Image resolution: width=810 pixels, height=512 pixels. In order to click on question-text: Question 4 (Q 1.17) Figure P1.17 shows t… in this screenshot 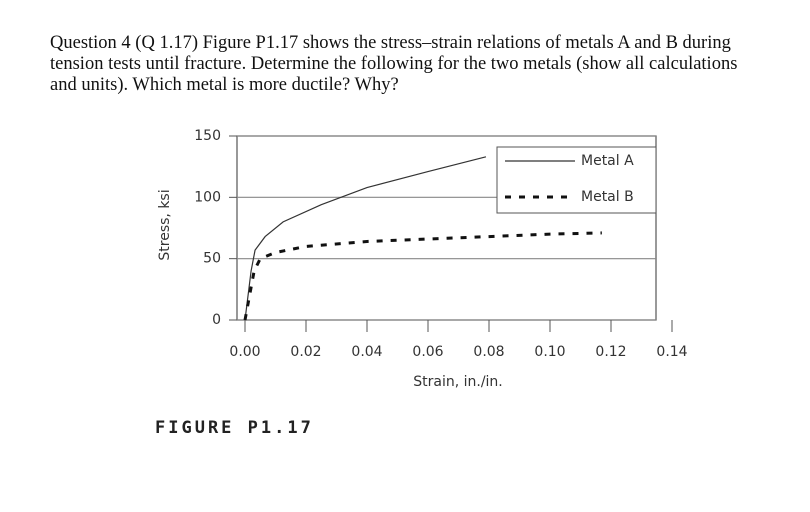, I will do `click(394, 64)`.